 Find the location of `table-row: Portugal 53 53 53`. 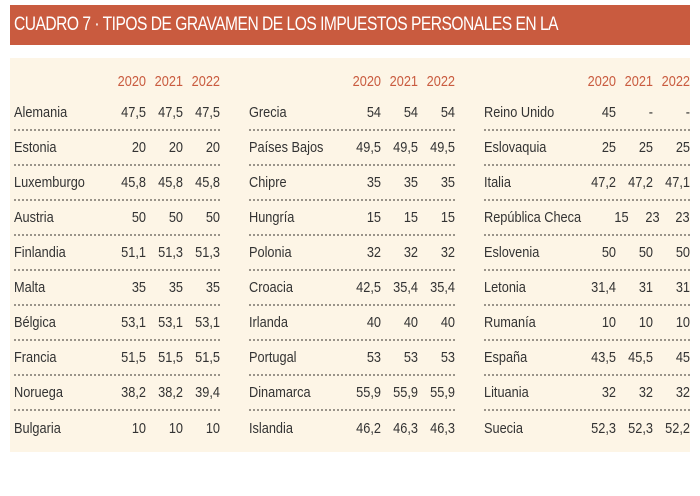

table-row: Portugal 53 53 53 is located at coordinates (352, 358).